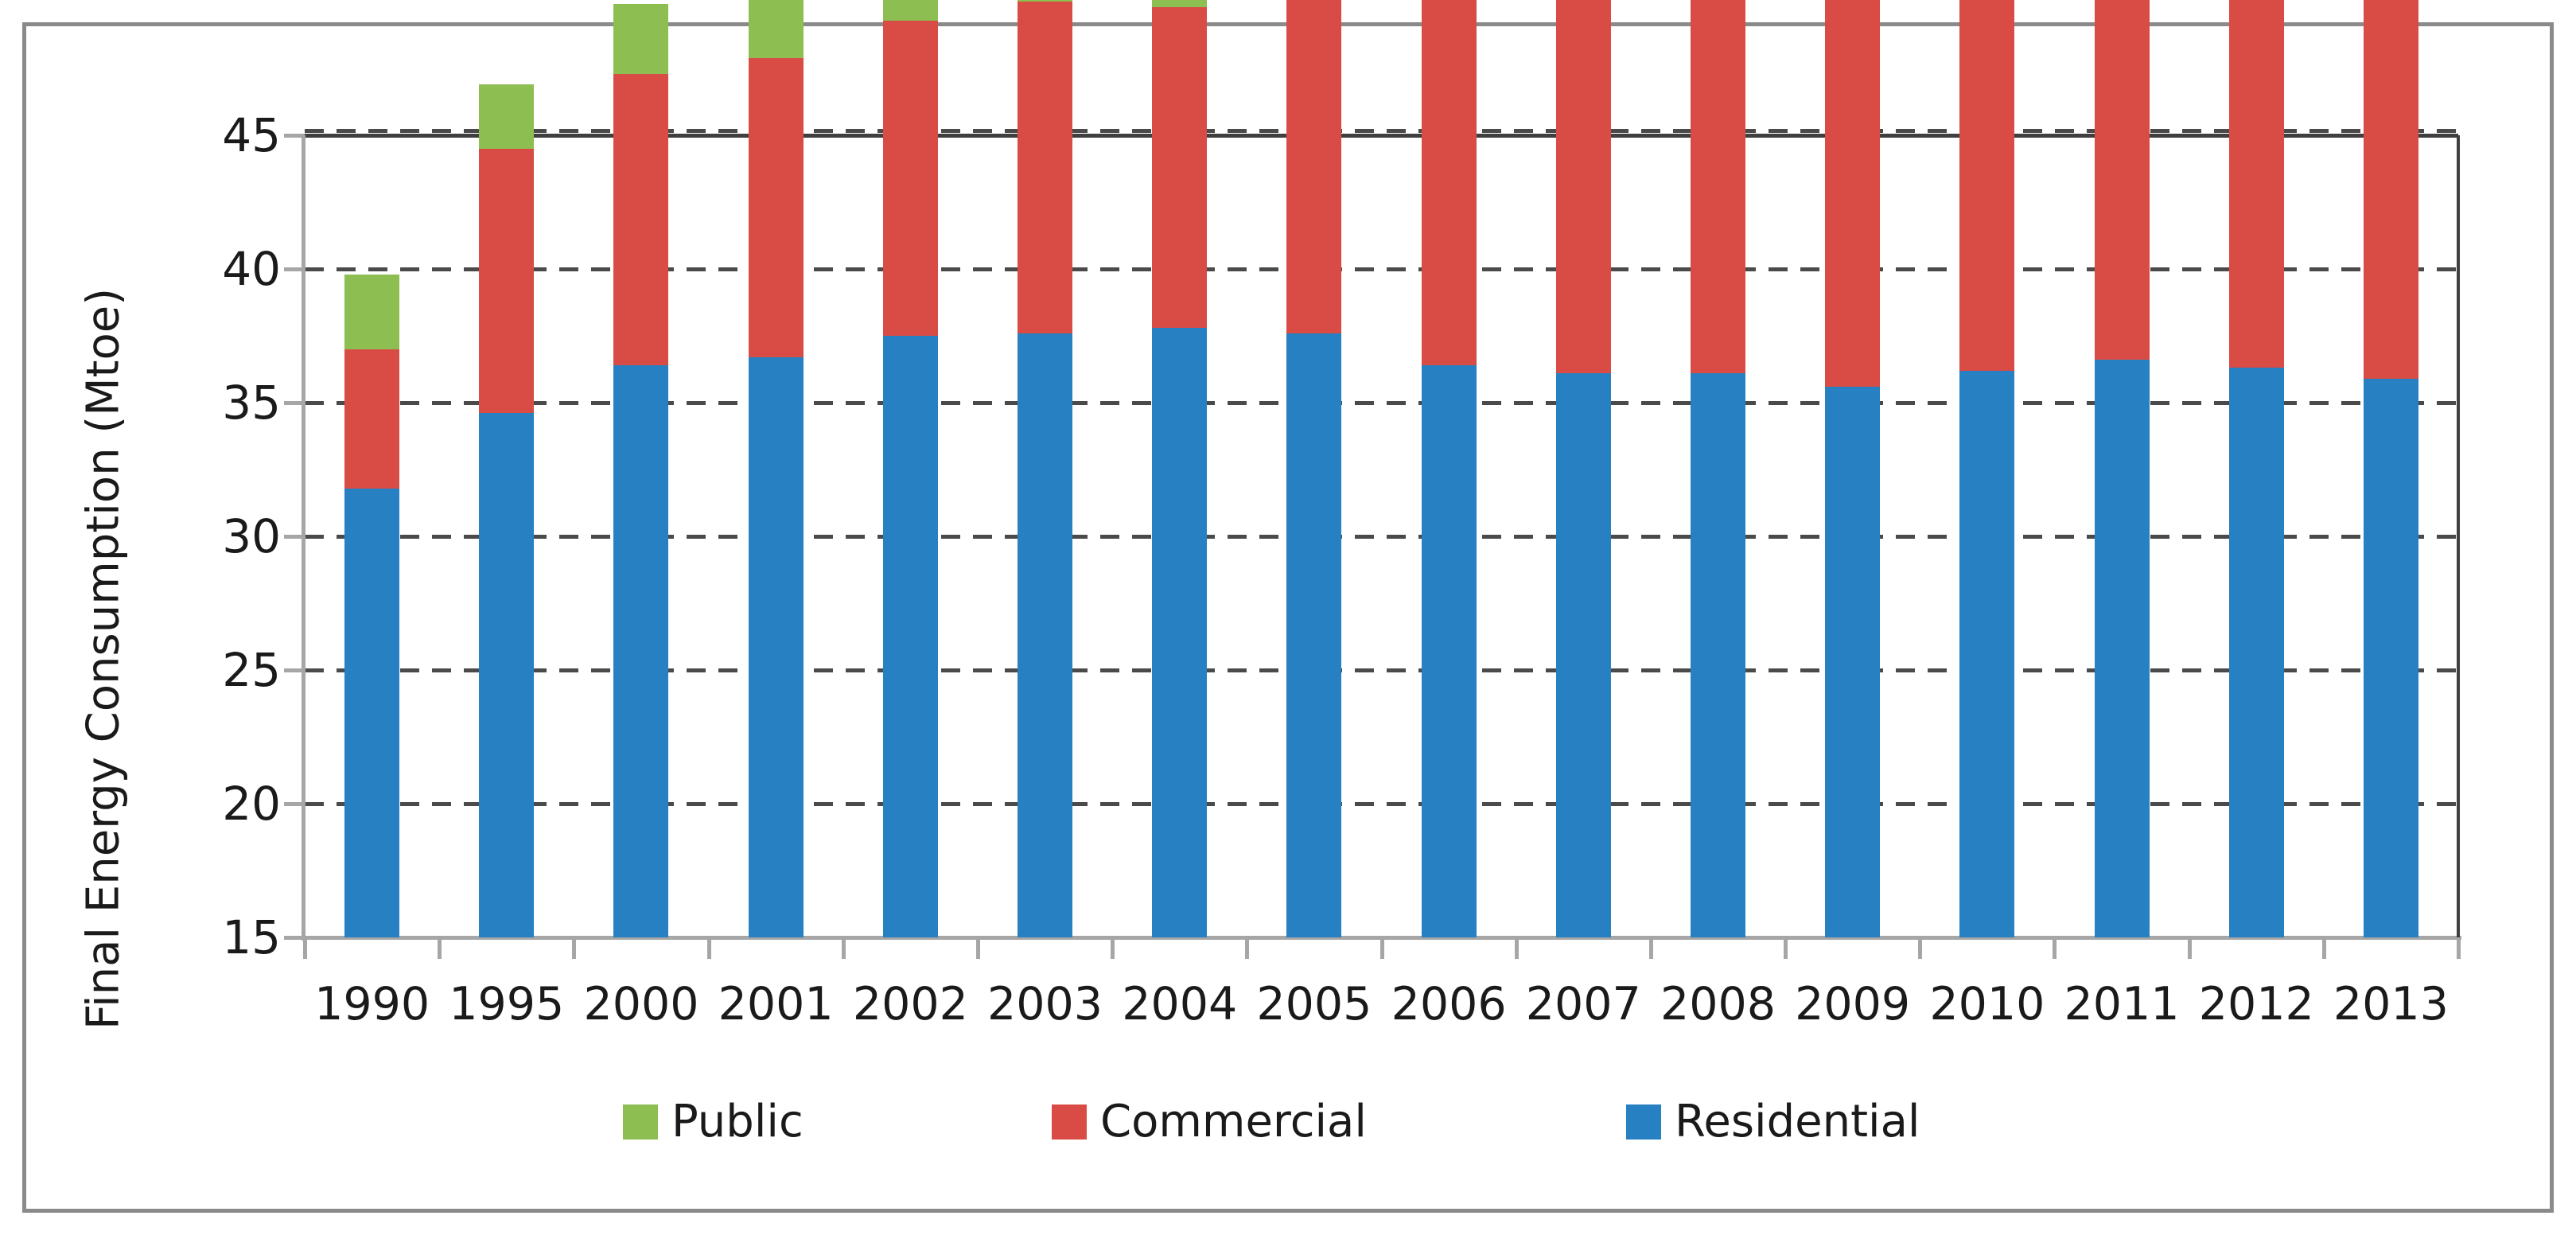 Image resolution: width=2576 pixels, height=1235 pixels. I want to click on bar-2009-residential, so click(1853, 661).